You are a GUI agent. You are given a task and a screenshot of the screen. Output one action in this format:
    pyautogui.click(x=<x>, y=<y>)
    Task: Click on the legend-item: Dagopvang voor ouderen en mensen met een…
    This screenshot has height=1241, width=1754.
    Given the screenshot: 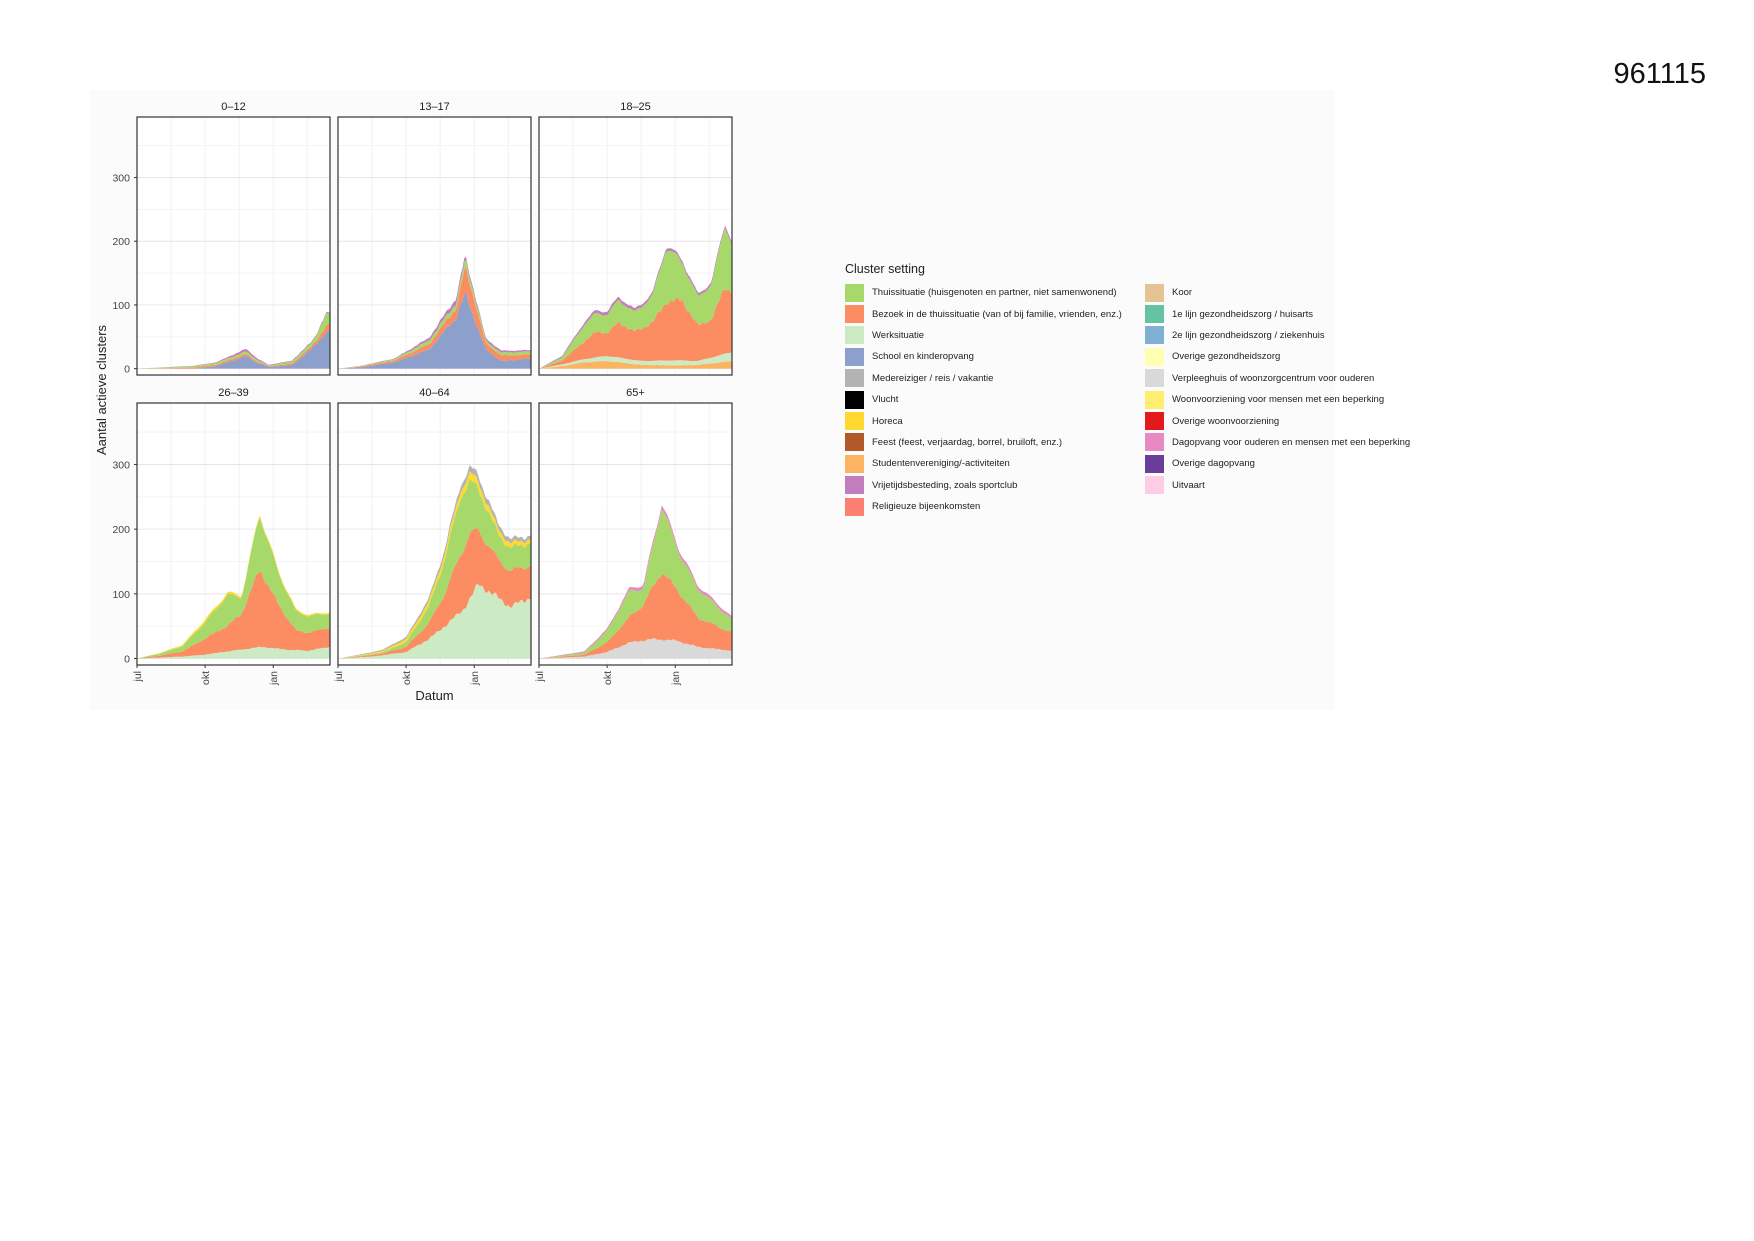 What is the action you would take?
    pyautogui.click(x=1277, y=442)
    